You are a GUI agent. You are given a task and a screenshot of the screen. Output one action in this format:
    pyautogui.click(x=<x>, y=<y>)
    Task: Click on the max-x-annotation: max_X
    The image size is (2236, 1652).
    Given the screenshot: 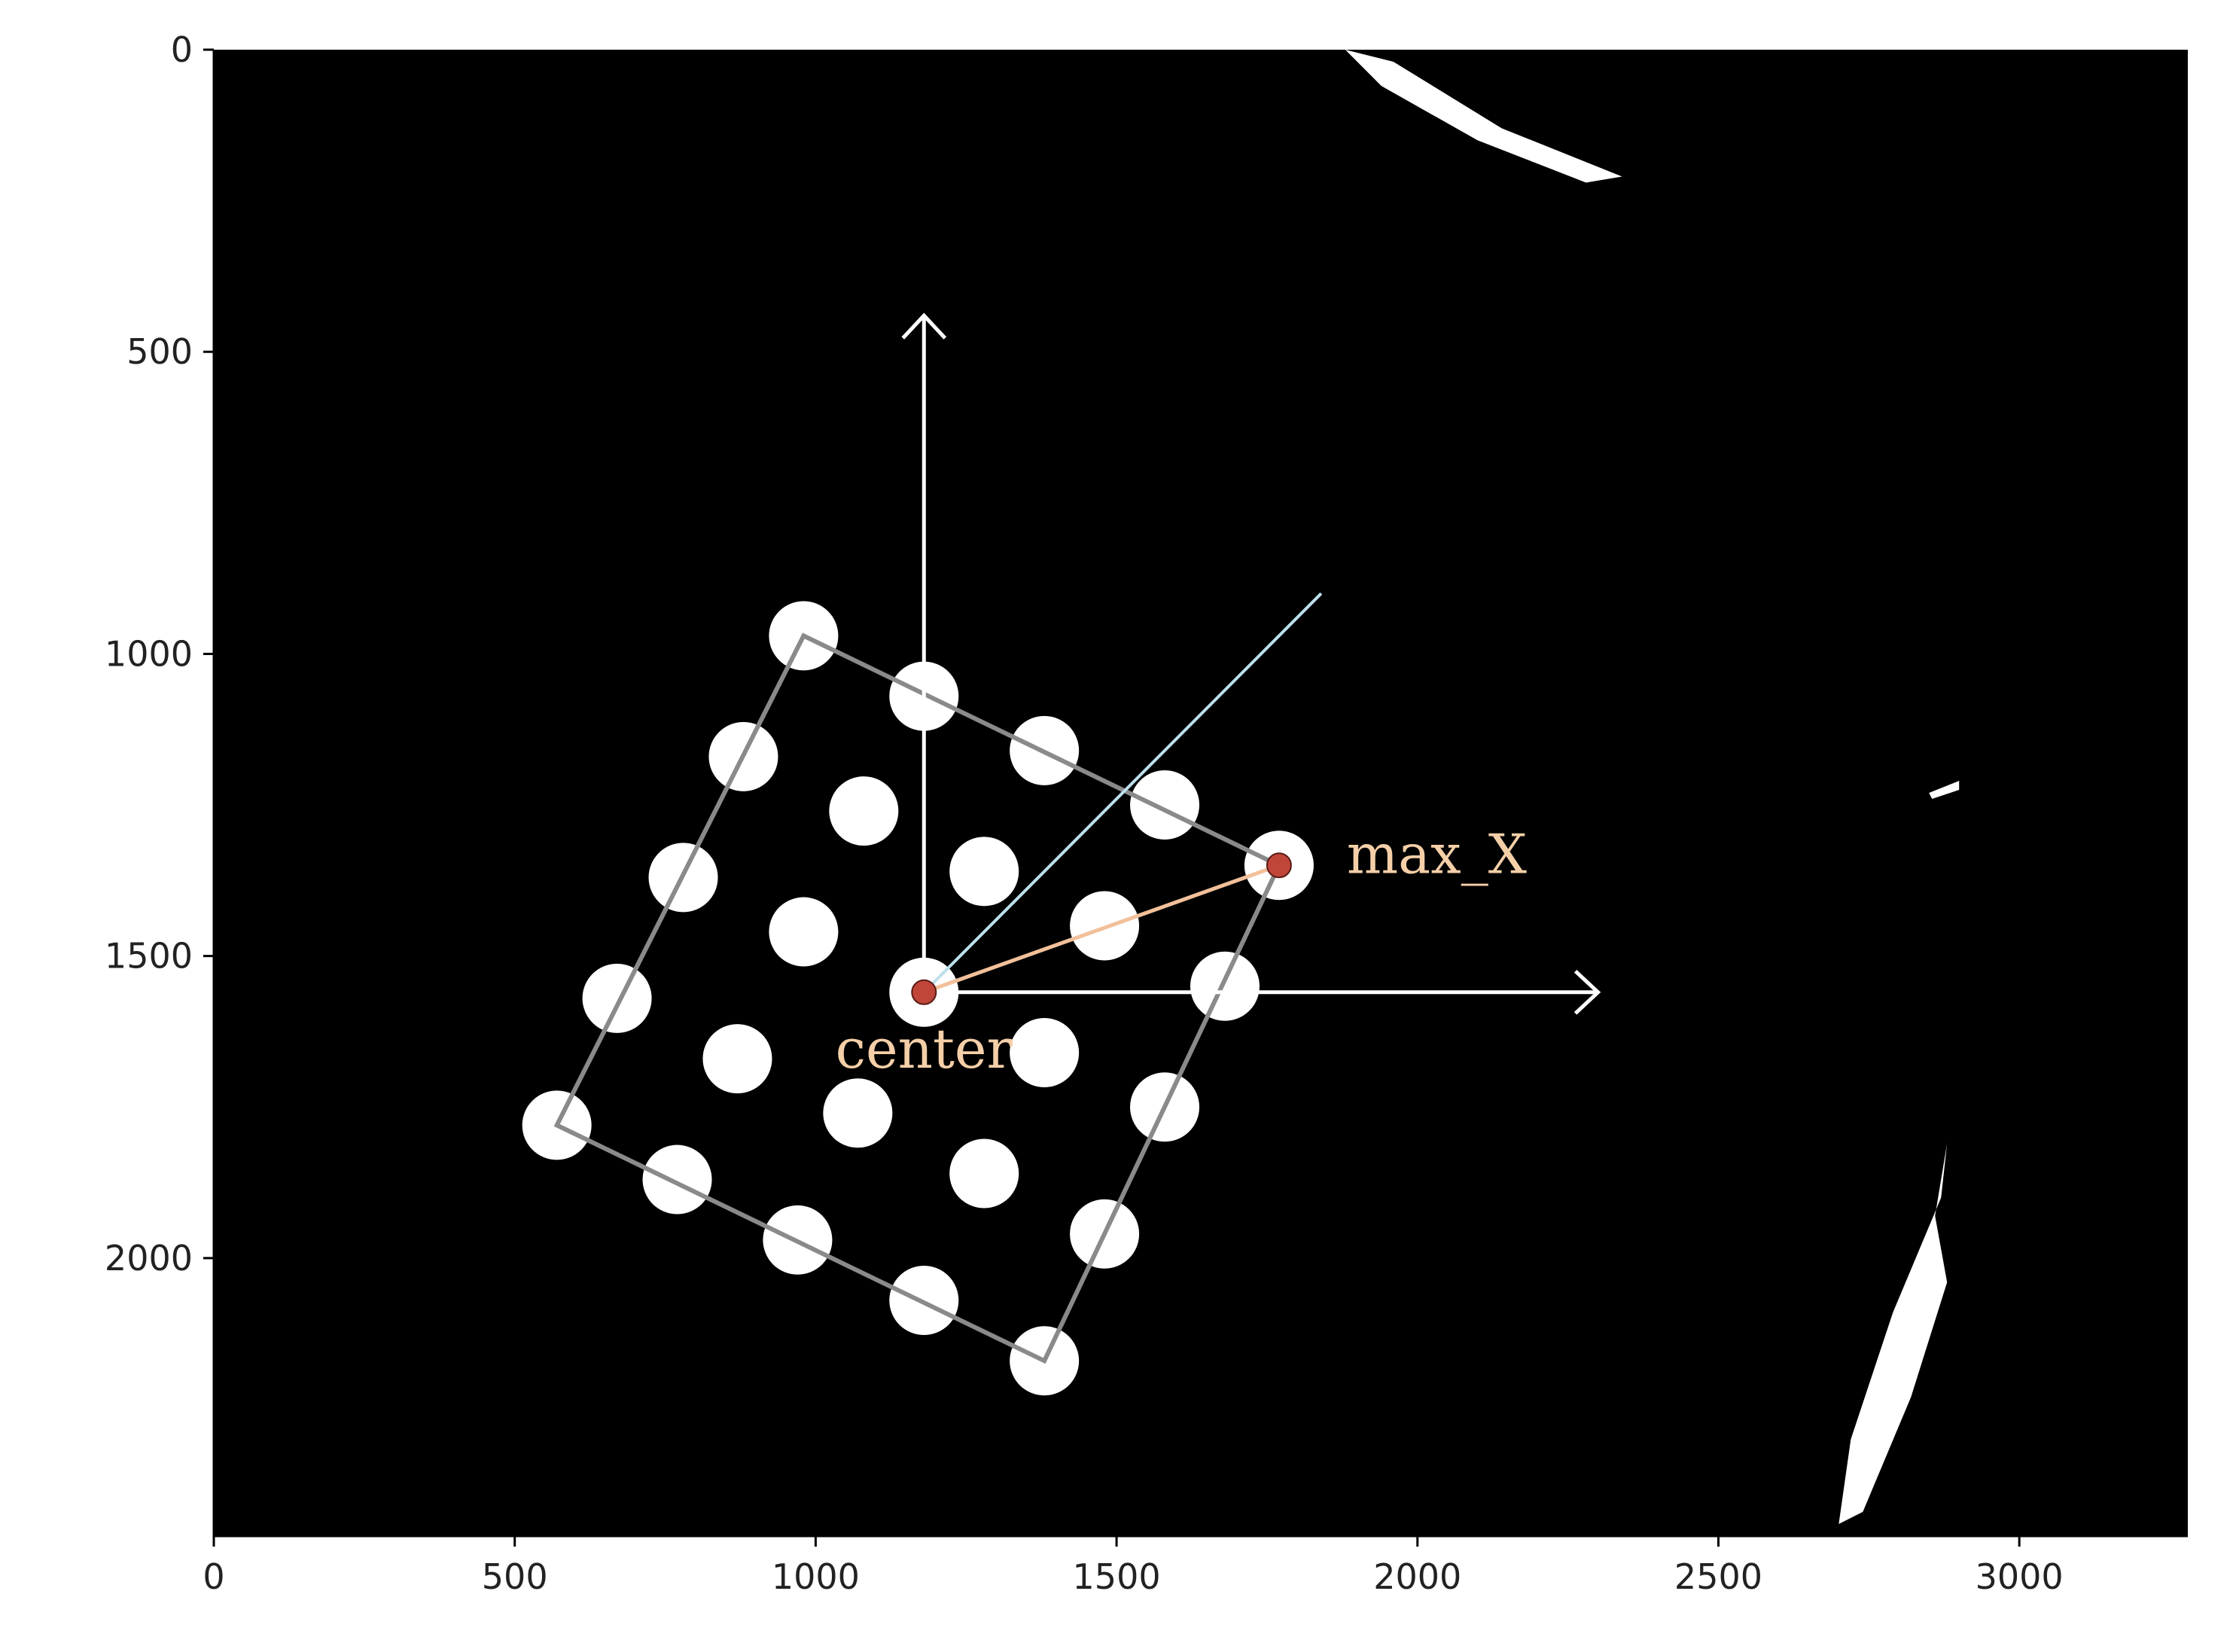 What is the action you would take?
    pyautogui.click(x=1437, y=853)
    